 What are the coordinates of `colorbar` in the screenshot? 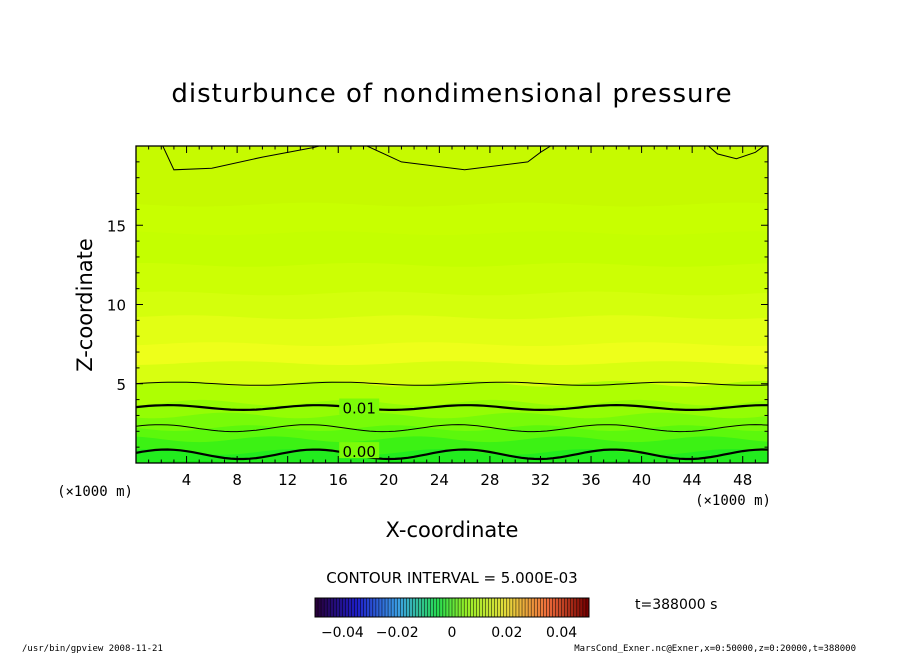 It's located at (452, 607).